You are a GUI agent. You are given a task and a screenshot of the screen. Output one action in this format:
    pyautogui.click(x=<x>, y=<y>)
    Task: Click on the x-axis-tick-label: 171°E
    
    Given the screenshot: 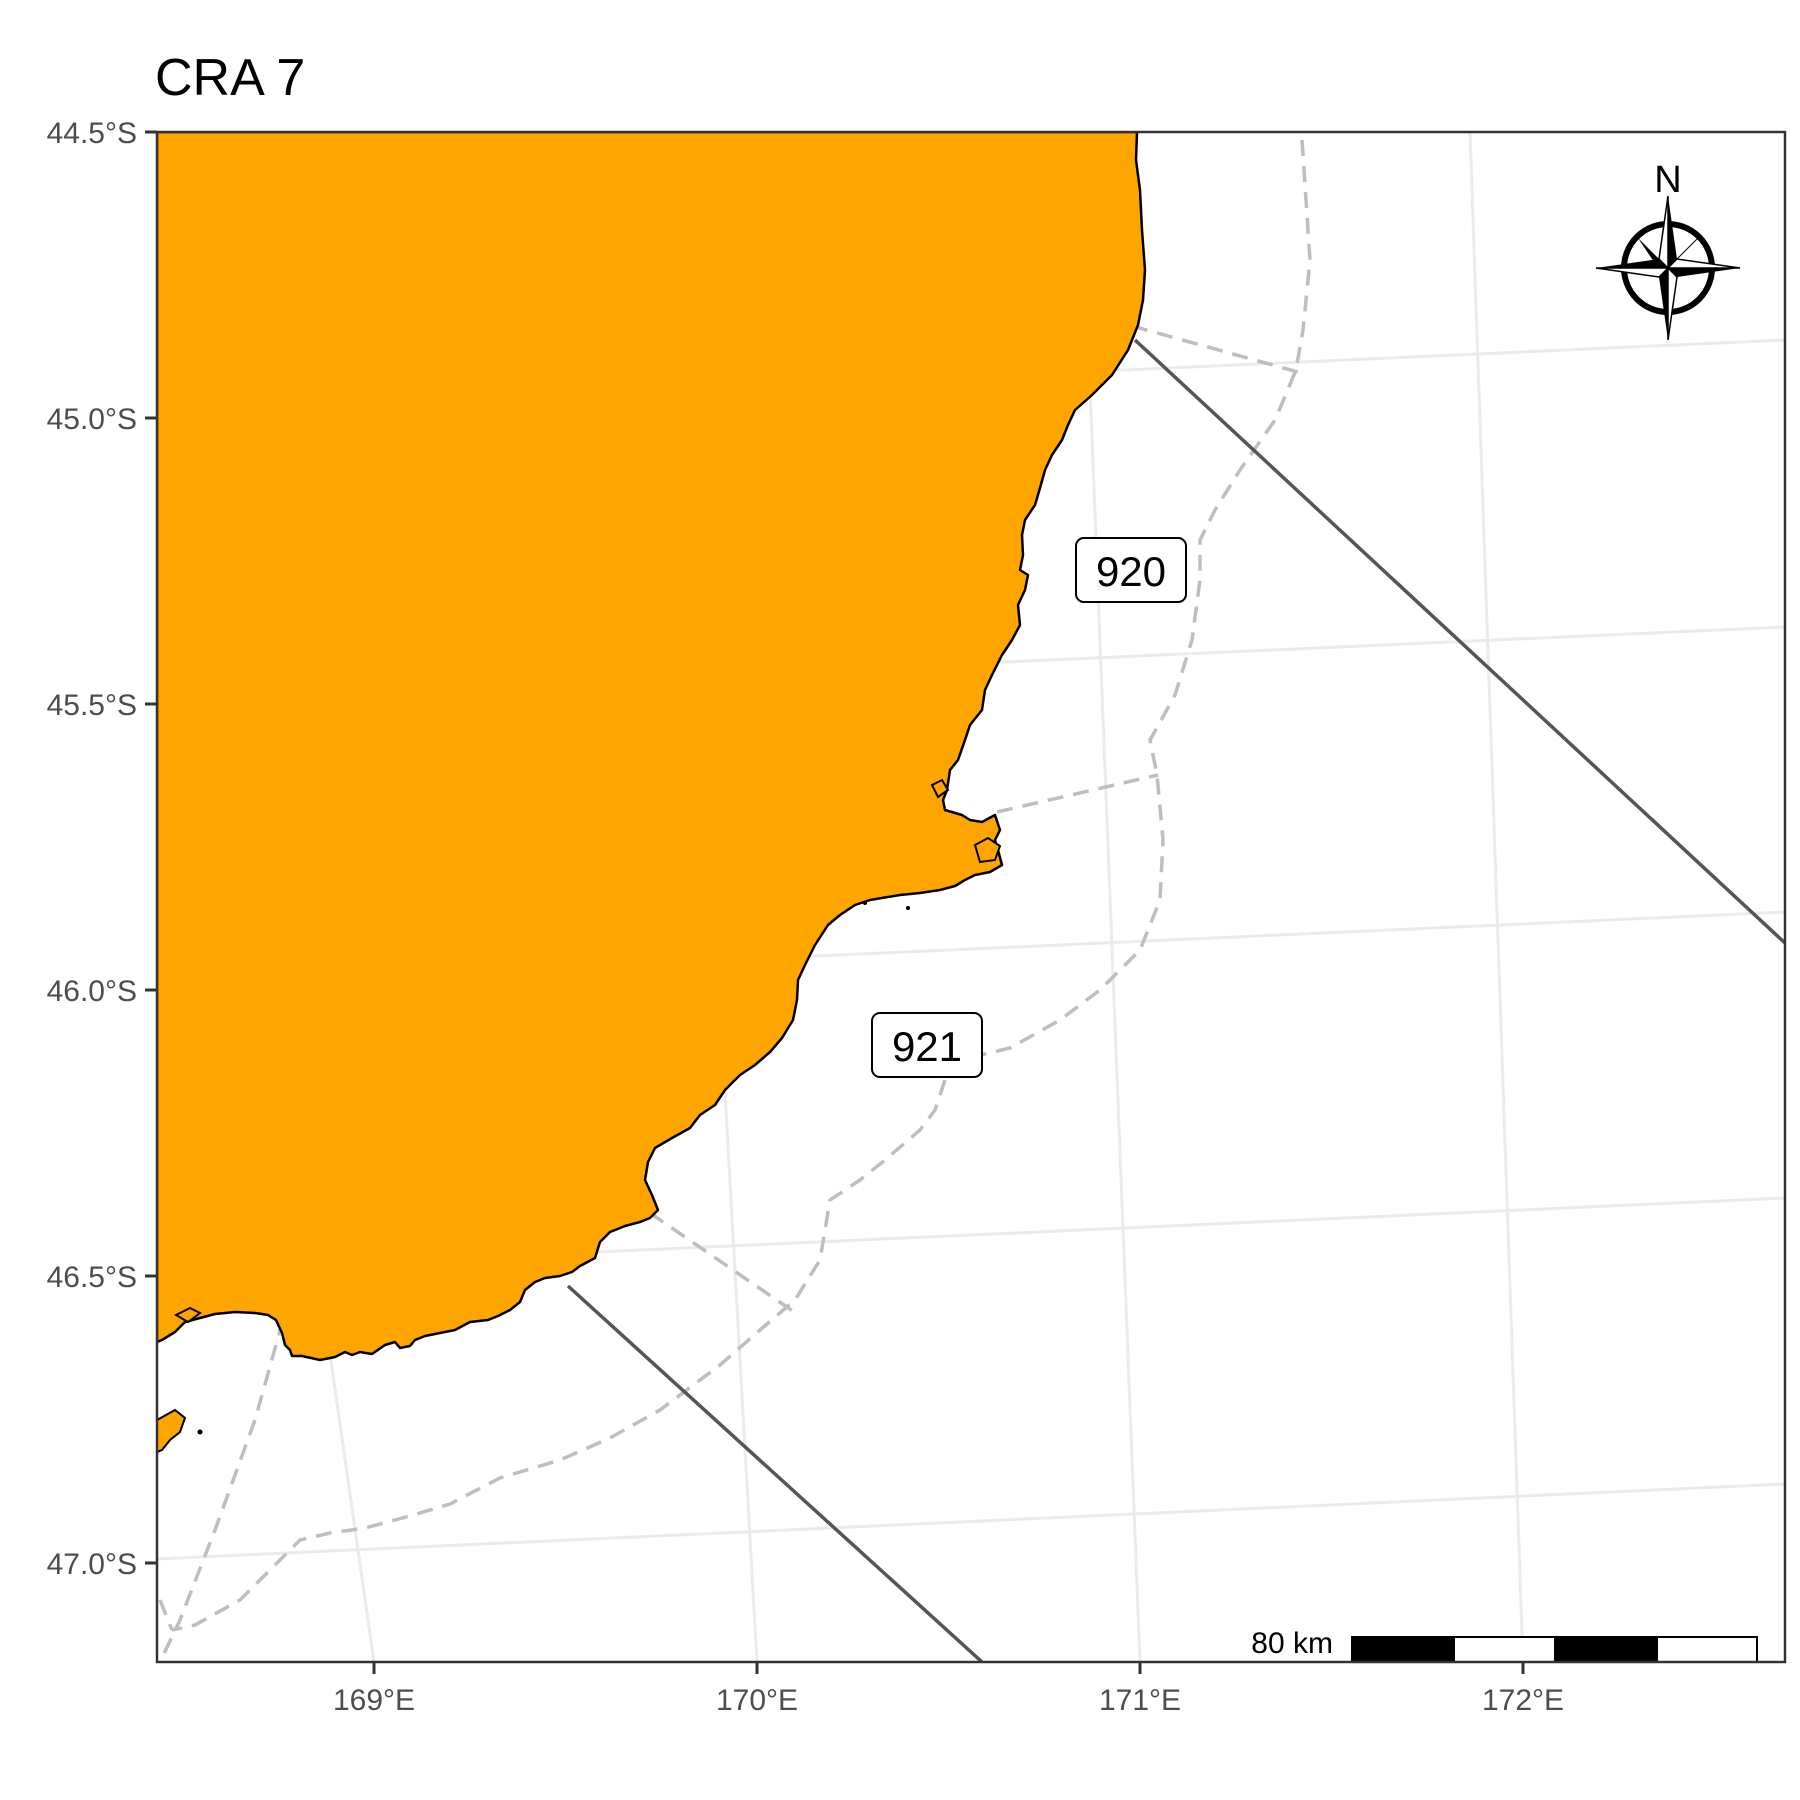 What is the action you would take?
    pyautogui.click(x=1140, y=1700)
    